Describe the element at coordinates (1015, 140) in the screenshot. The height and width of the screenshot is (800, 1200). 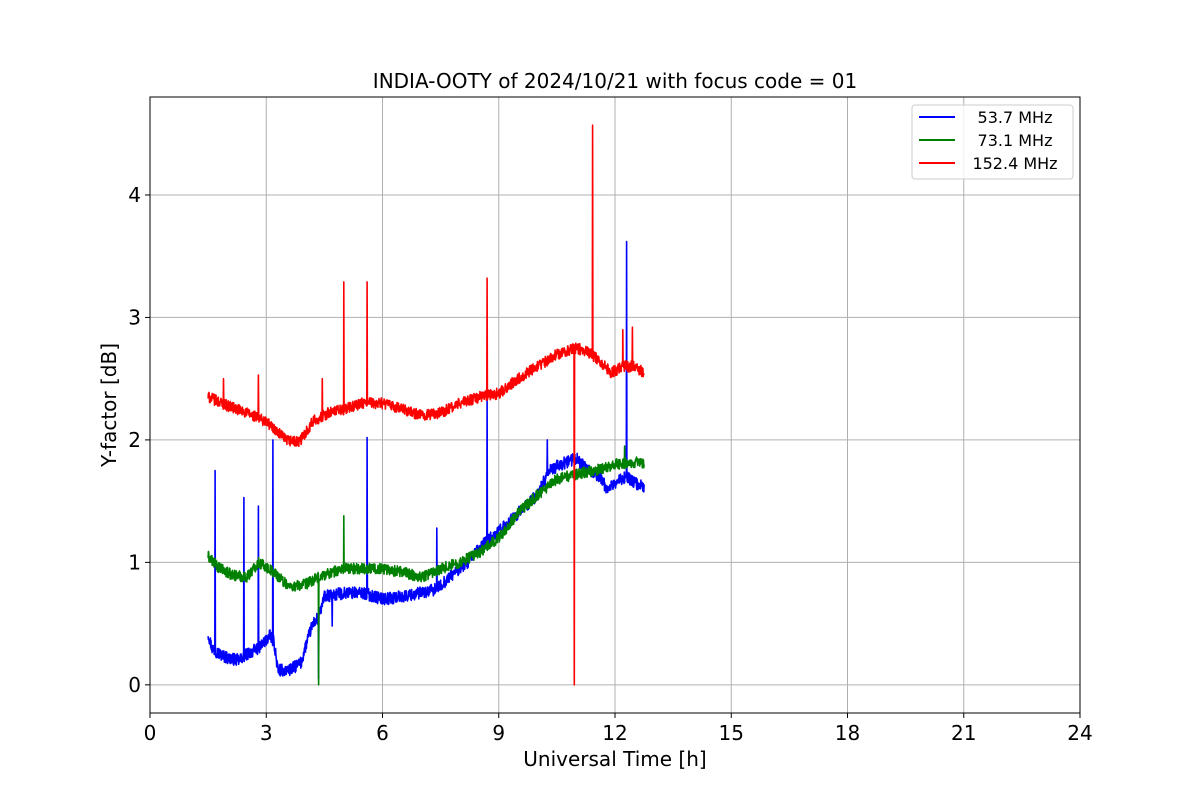
I see `legend-label: 73.1 MHz` at that location.